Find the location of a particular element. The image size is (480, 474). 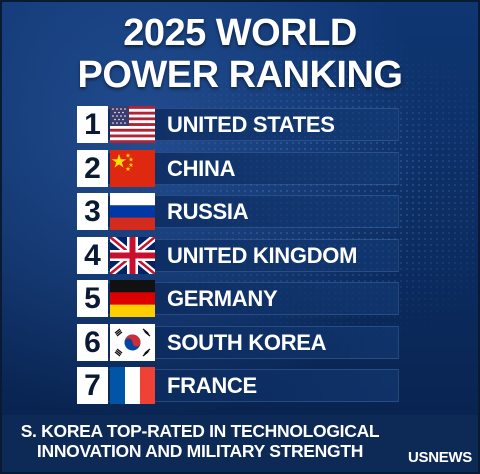

rank-number: 1 is located at coordinates (92, 124).